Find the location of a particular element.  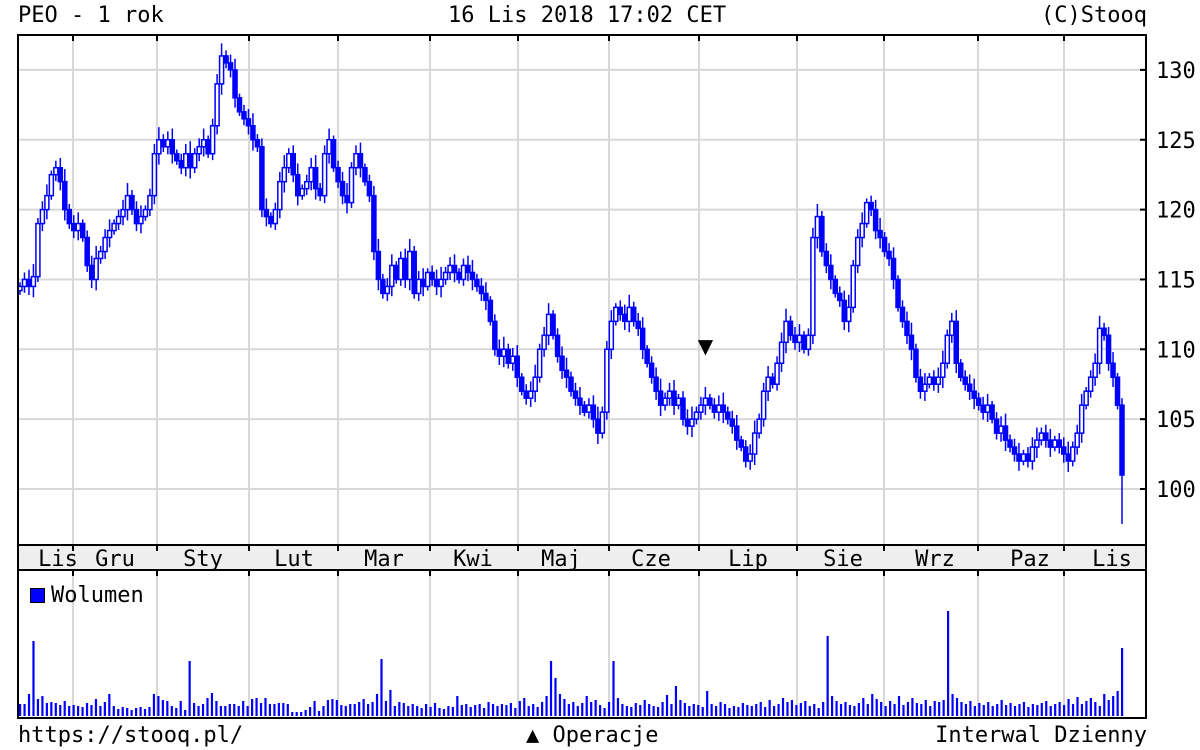

stooq-link: https://stooq.pl/ is located at coordinates (131, 735).